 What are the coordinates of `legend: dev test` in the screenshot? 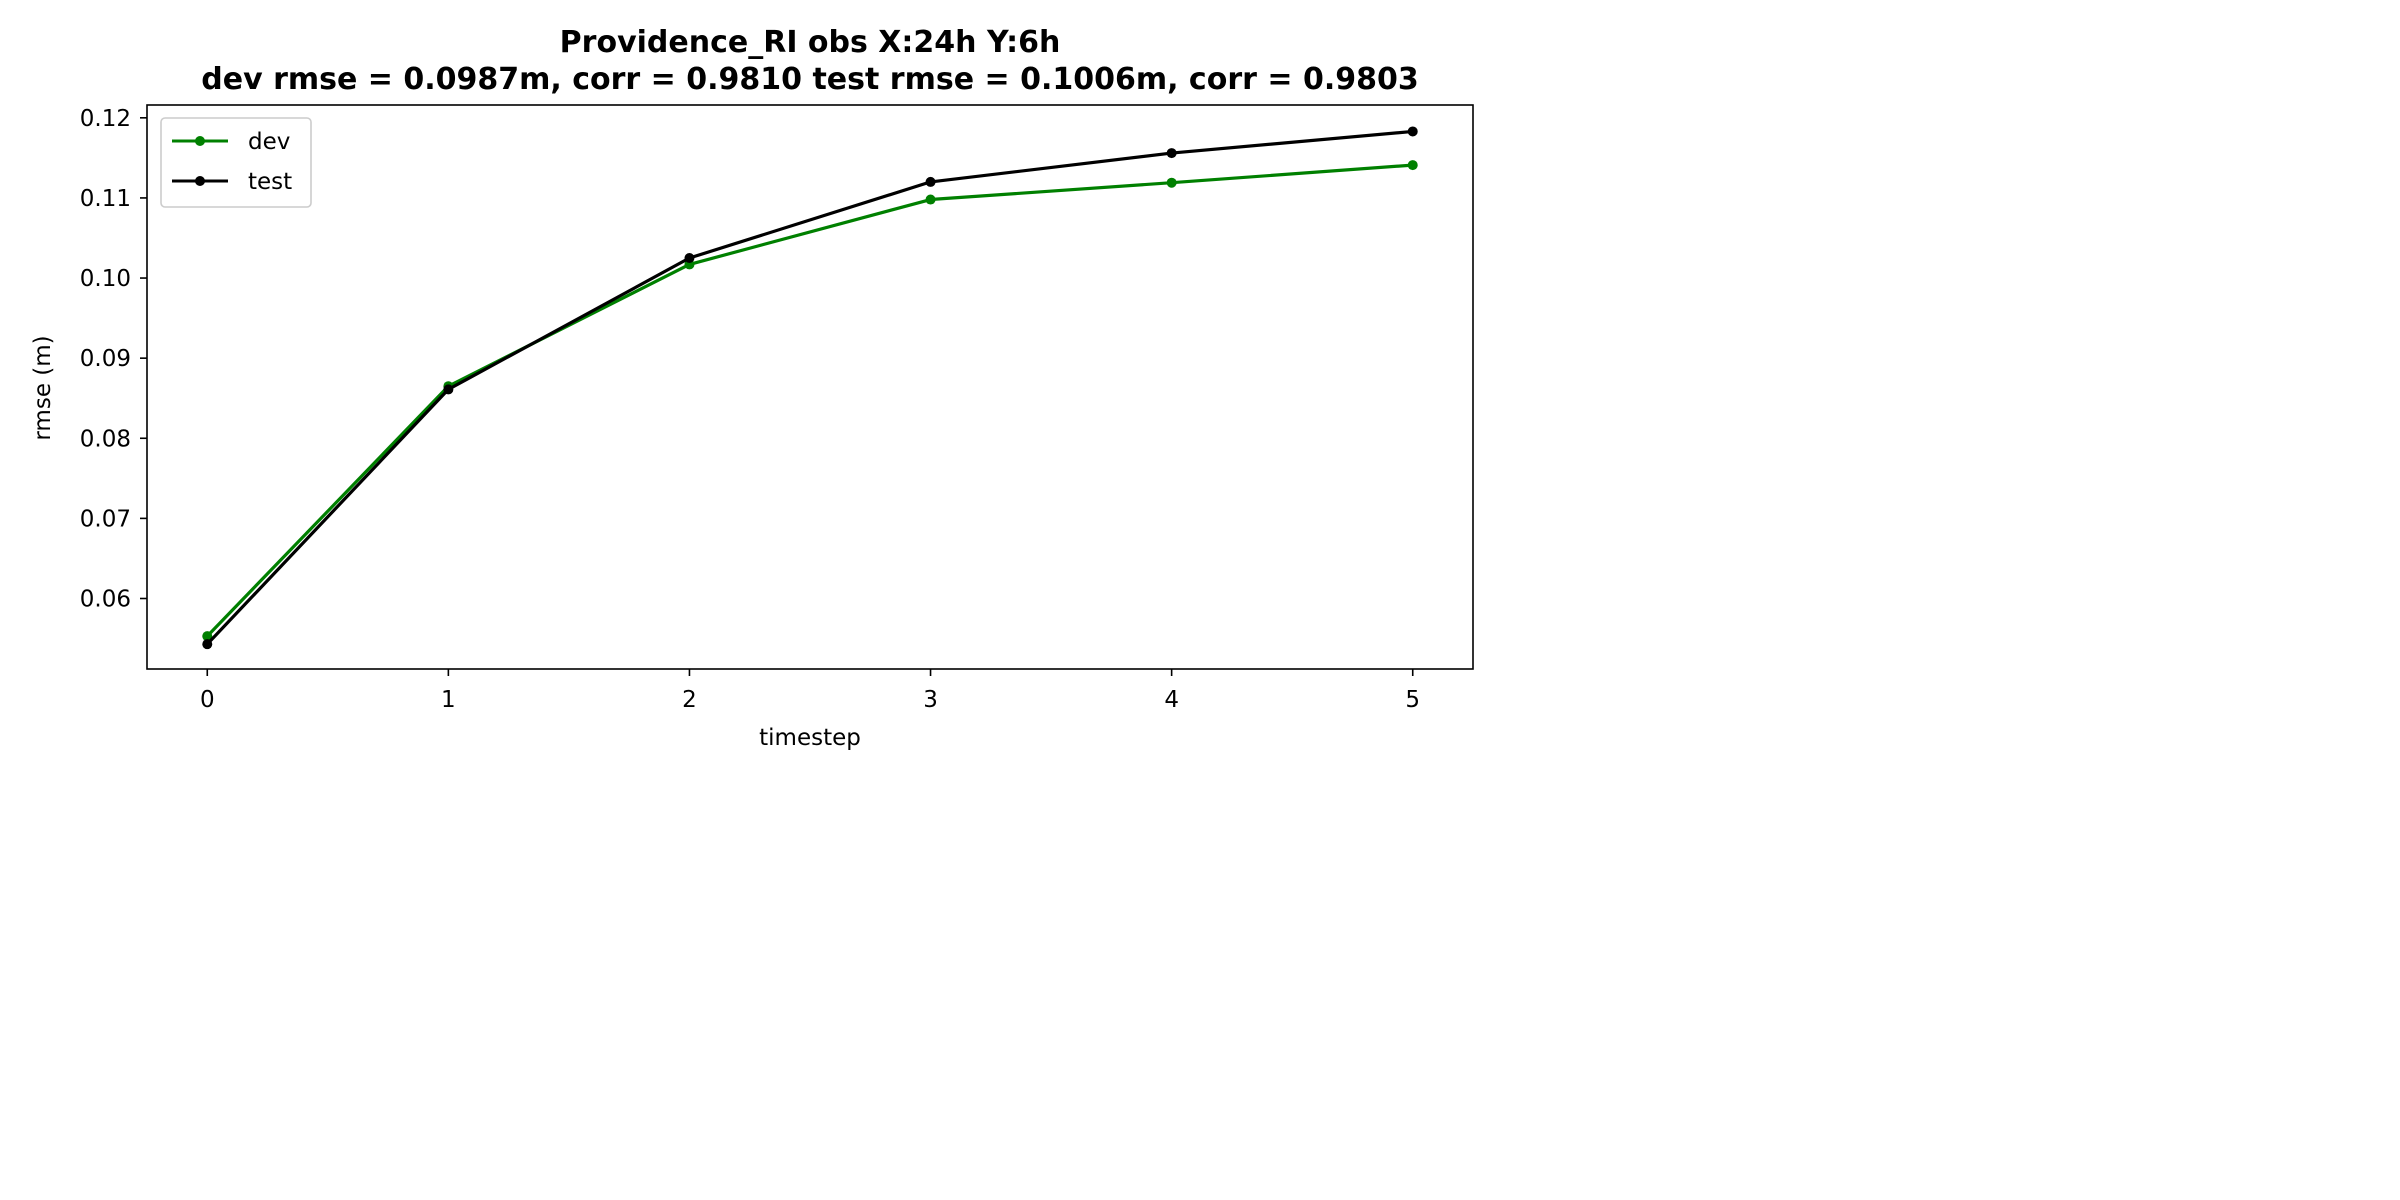 It's located at (236, 162).